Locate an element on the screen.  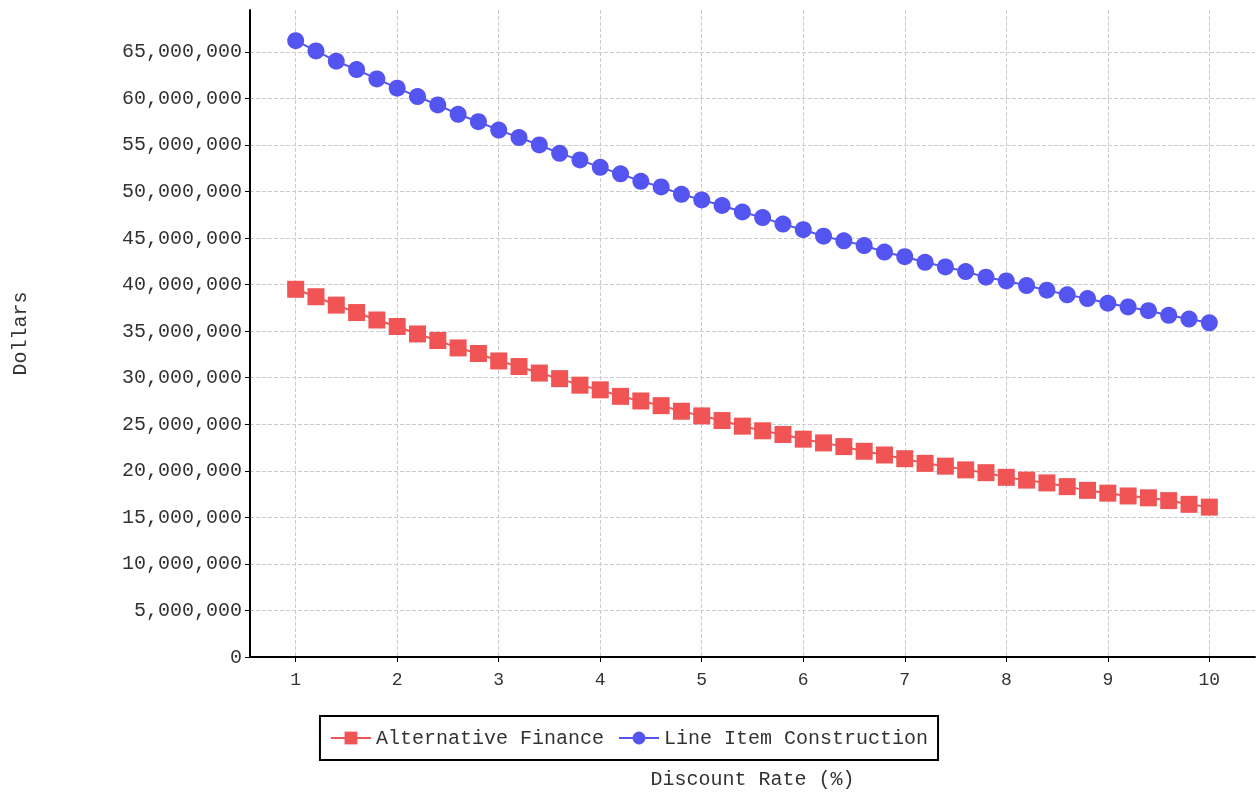
y-tick-label: 30,000,000 is located at coordinates (181, 378).